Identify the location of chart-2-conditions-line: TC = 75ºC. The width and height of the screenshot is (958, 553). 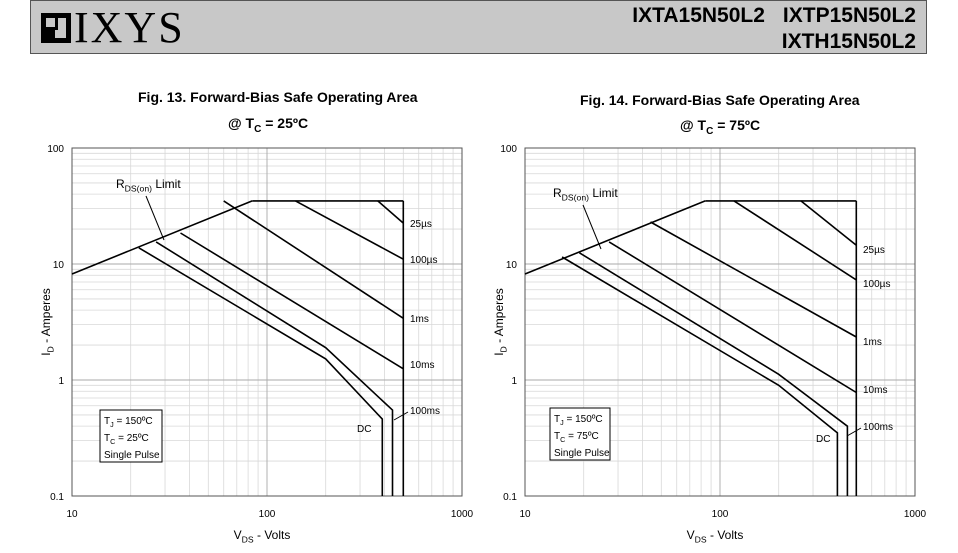
(576, 437).